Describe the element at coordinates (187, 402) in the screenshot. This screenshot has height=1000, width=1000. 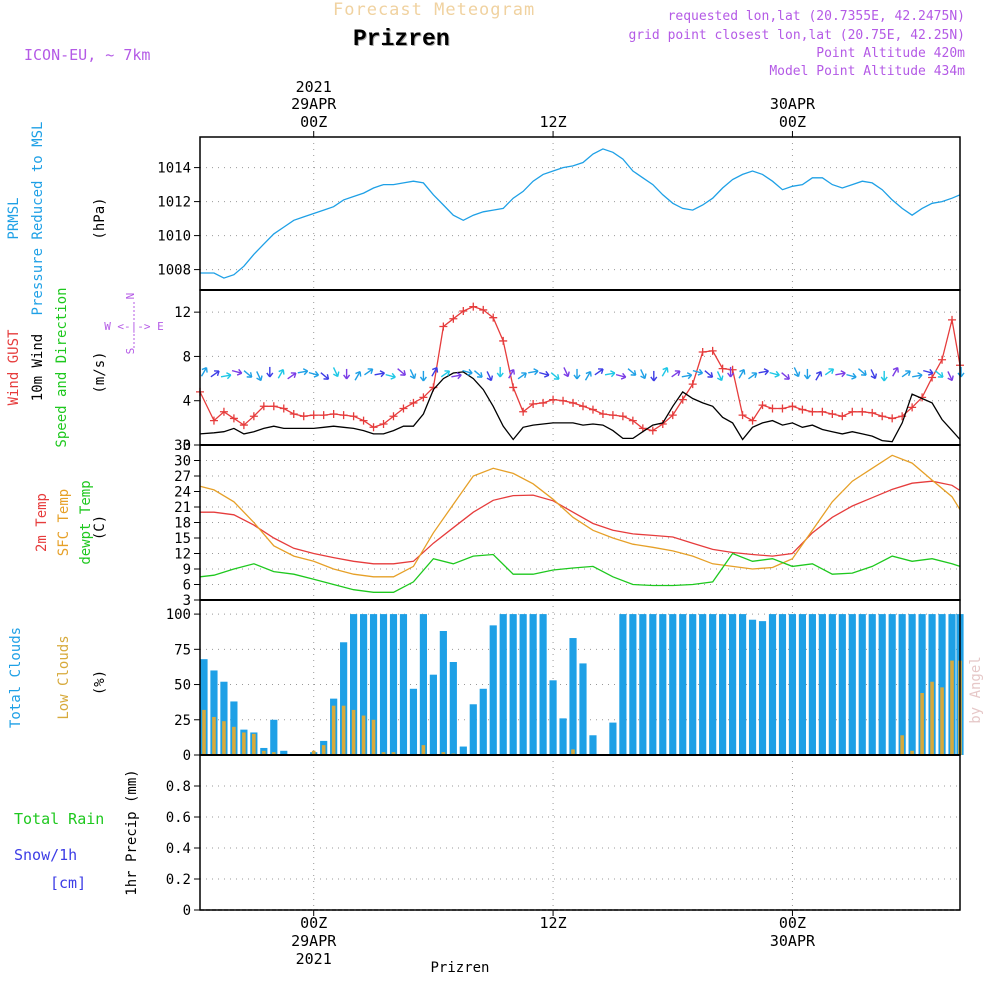
I see `y-tick-label: 4` at that location.